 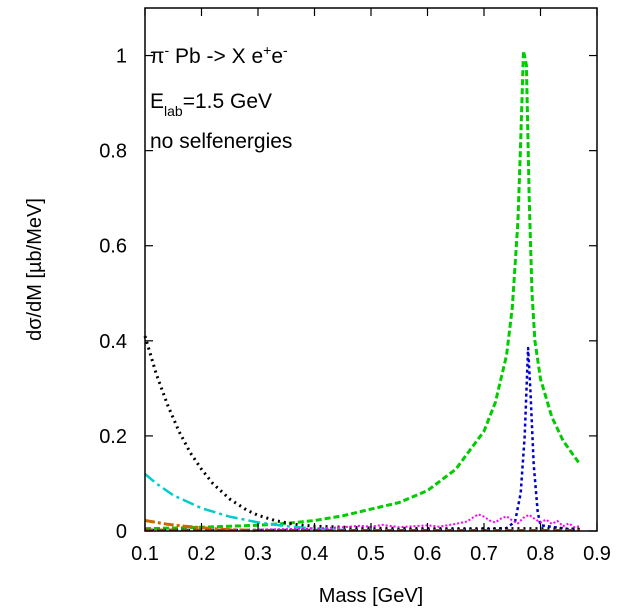 I want to click on x-tick-label: 0.9, so click(x=597, y=554).